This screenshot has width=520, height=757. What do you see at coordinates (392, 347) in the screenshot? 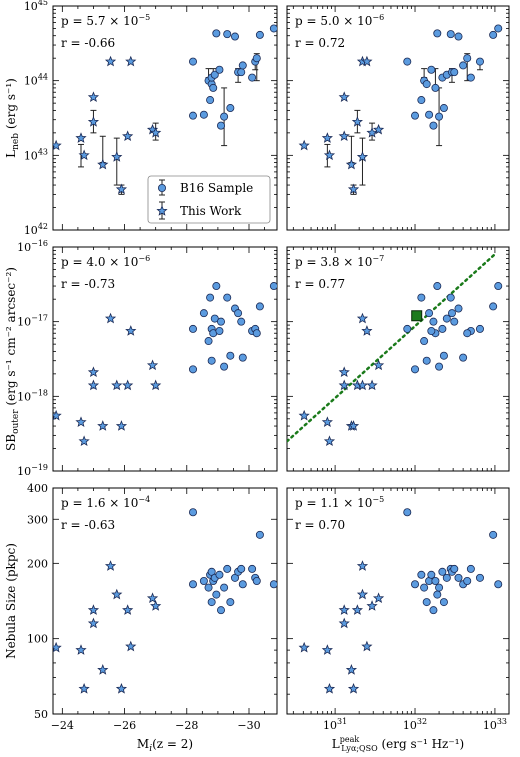
I see `fit-line` at bounding box center [392, 347].